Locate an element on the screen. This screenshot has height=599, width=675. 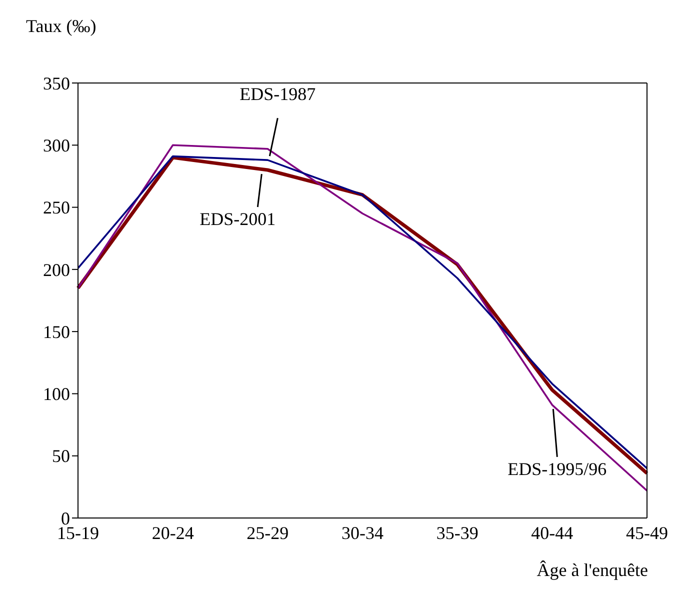
y-tick-label: 150 is located at coordinates (56, 332).